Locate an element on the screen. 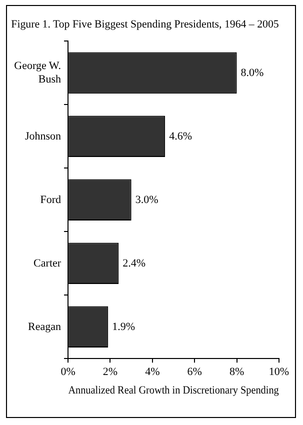 This screenshot has width=303, height=425. data-label: 1.9% is located at coordinates (124, 326).